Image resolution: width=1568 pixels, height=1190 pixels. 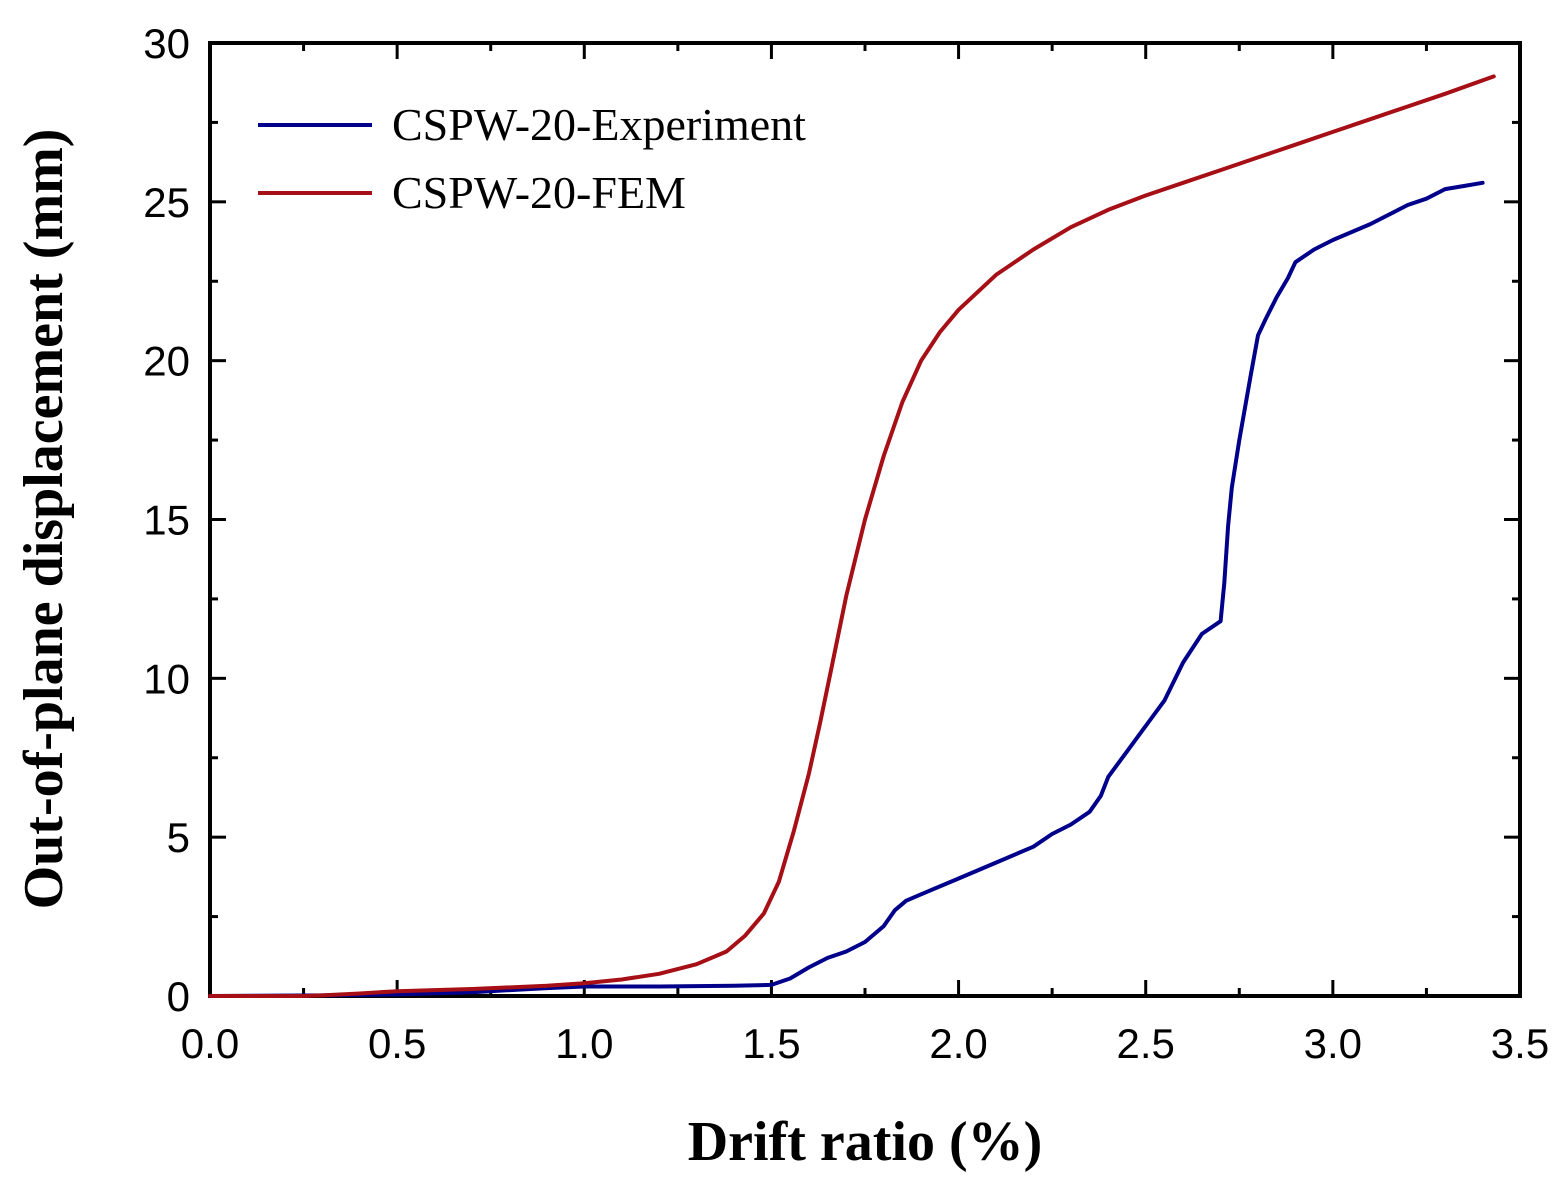 I want to click on y-tick-label: 10, so click(x=166, y=678).